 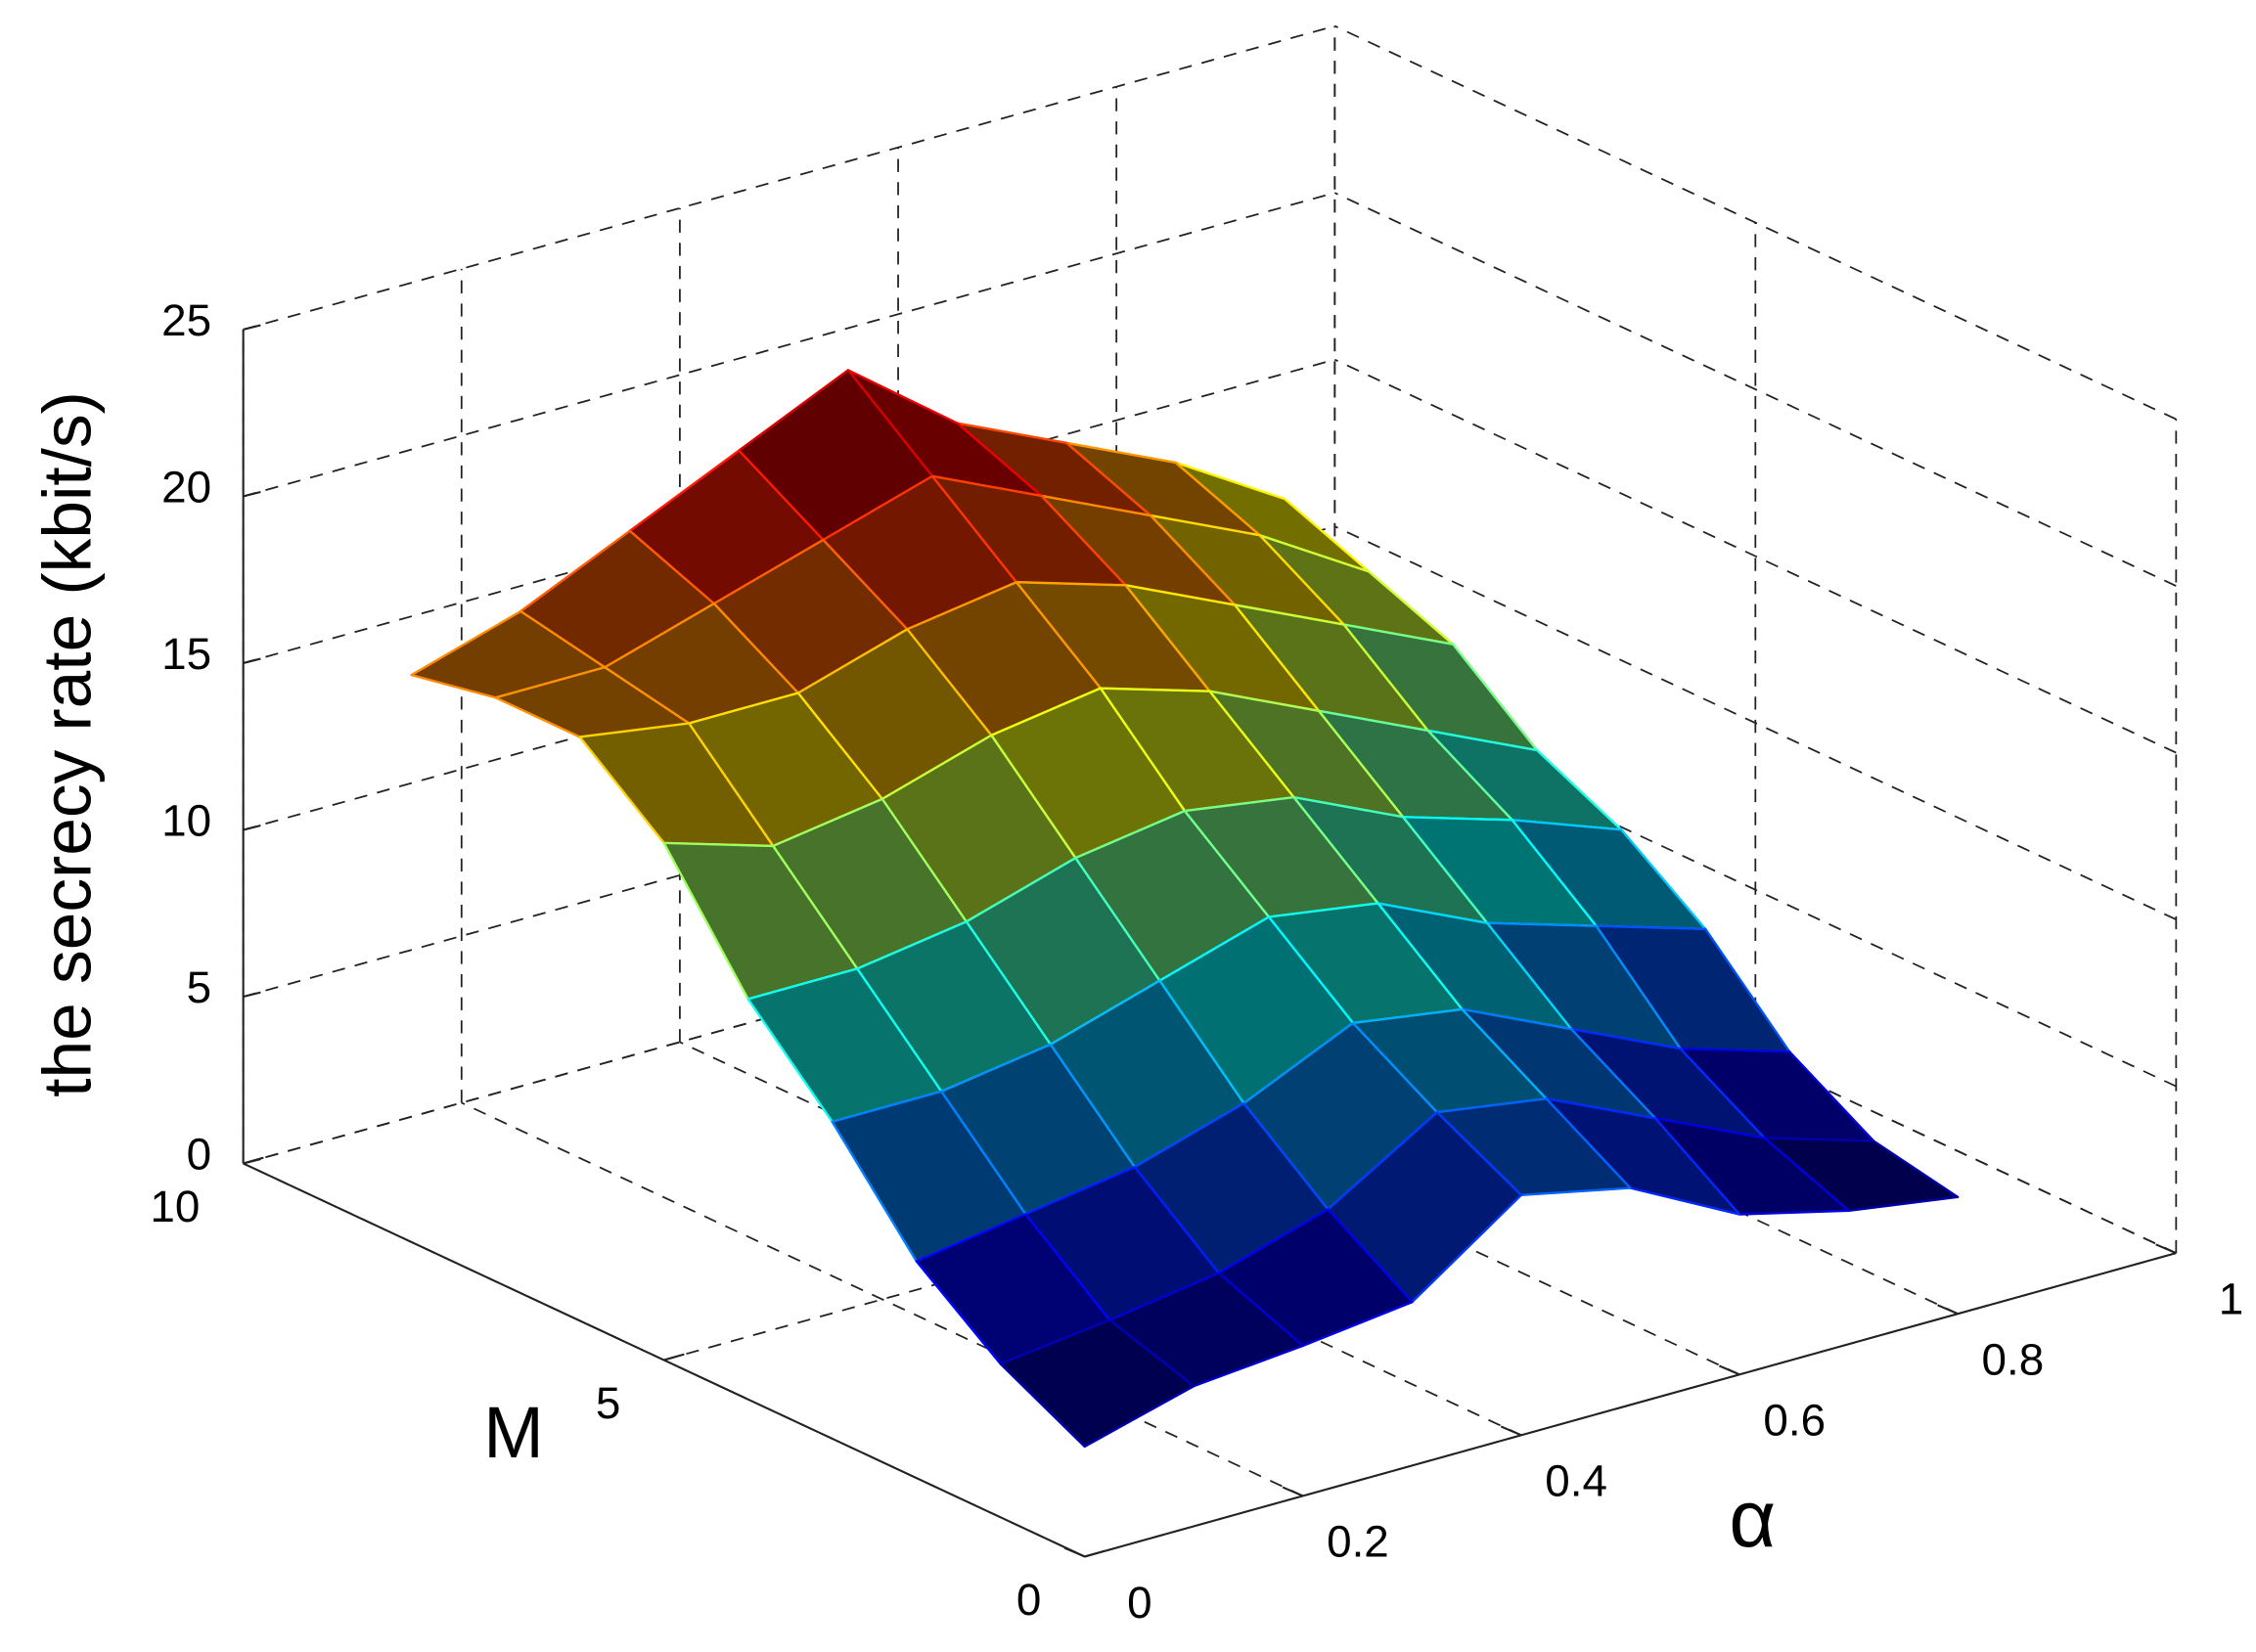 What do you see at coordinates (2013, 1360) in the screenshot?
I see `x-tick-label: 0.8` at bounding box center [2013, 1360].